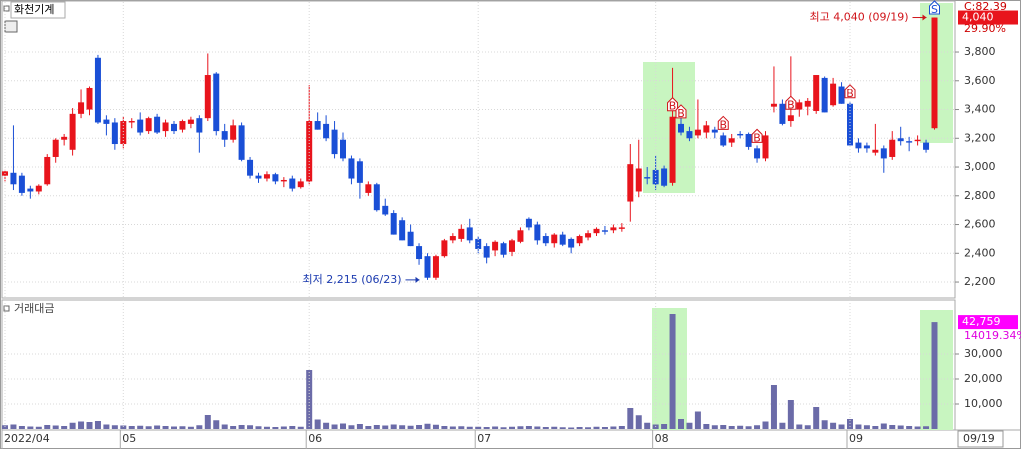 The image size is (1021, 449). What do you see at coordinates (980, 252) in the screenshot?
I see `y-tick-label: 2,400` at bounding box center [980, 252].